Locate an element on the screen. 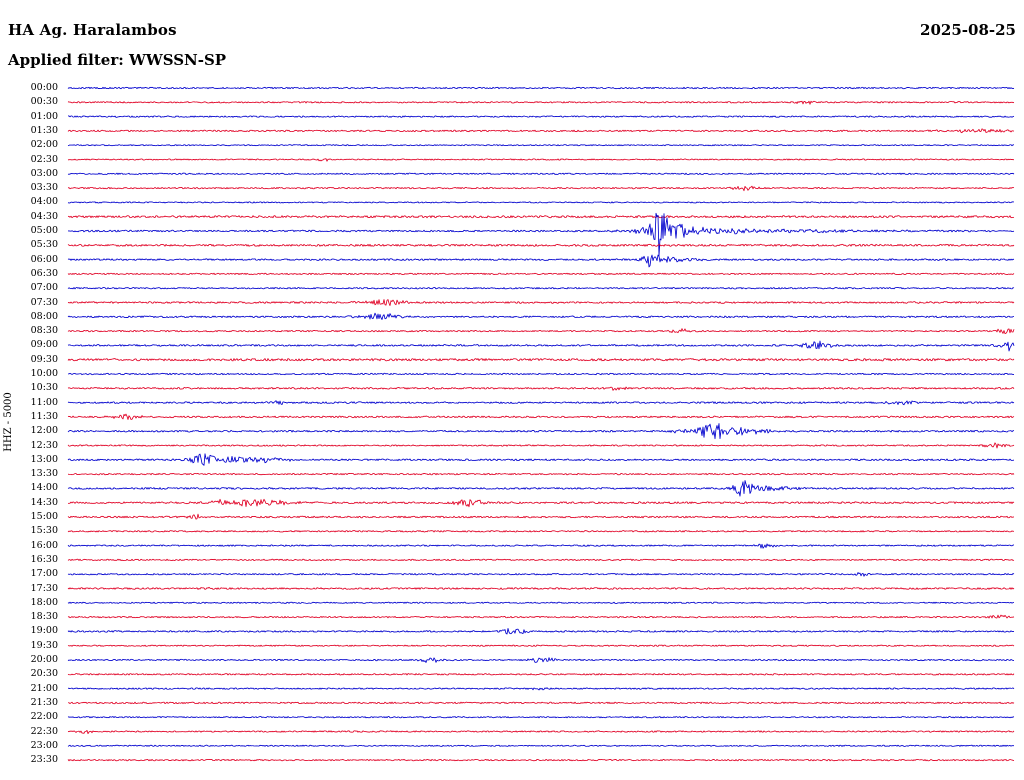 This screenshot has height=780, width=1024. time-label-1030: 10:30 is located at coordinates (44, 388).